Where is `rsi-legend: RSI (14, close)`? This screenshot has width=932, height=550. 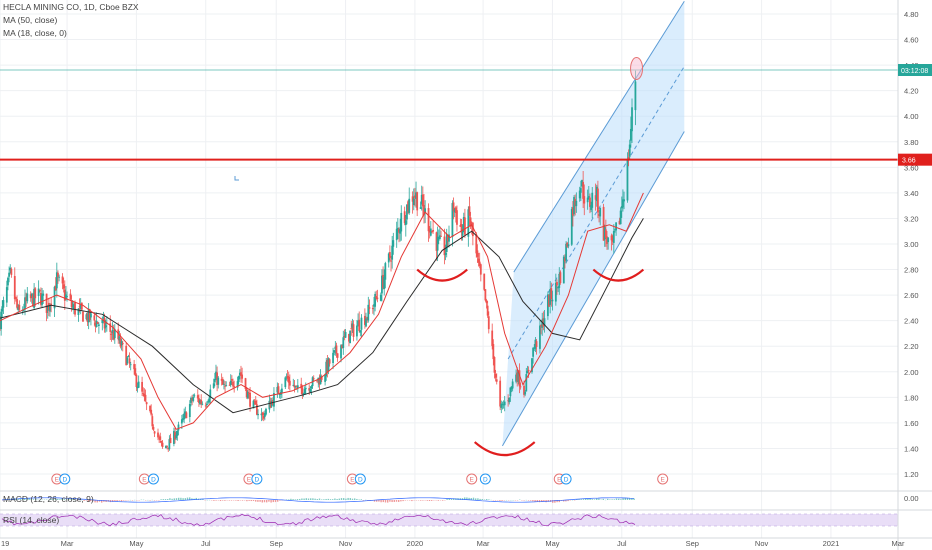
rsi-legend: RSI (14, close) is located at coordinates (31, 520).